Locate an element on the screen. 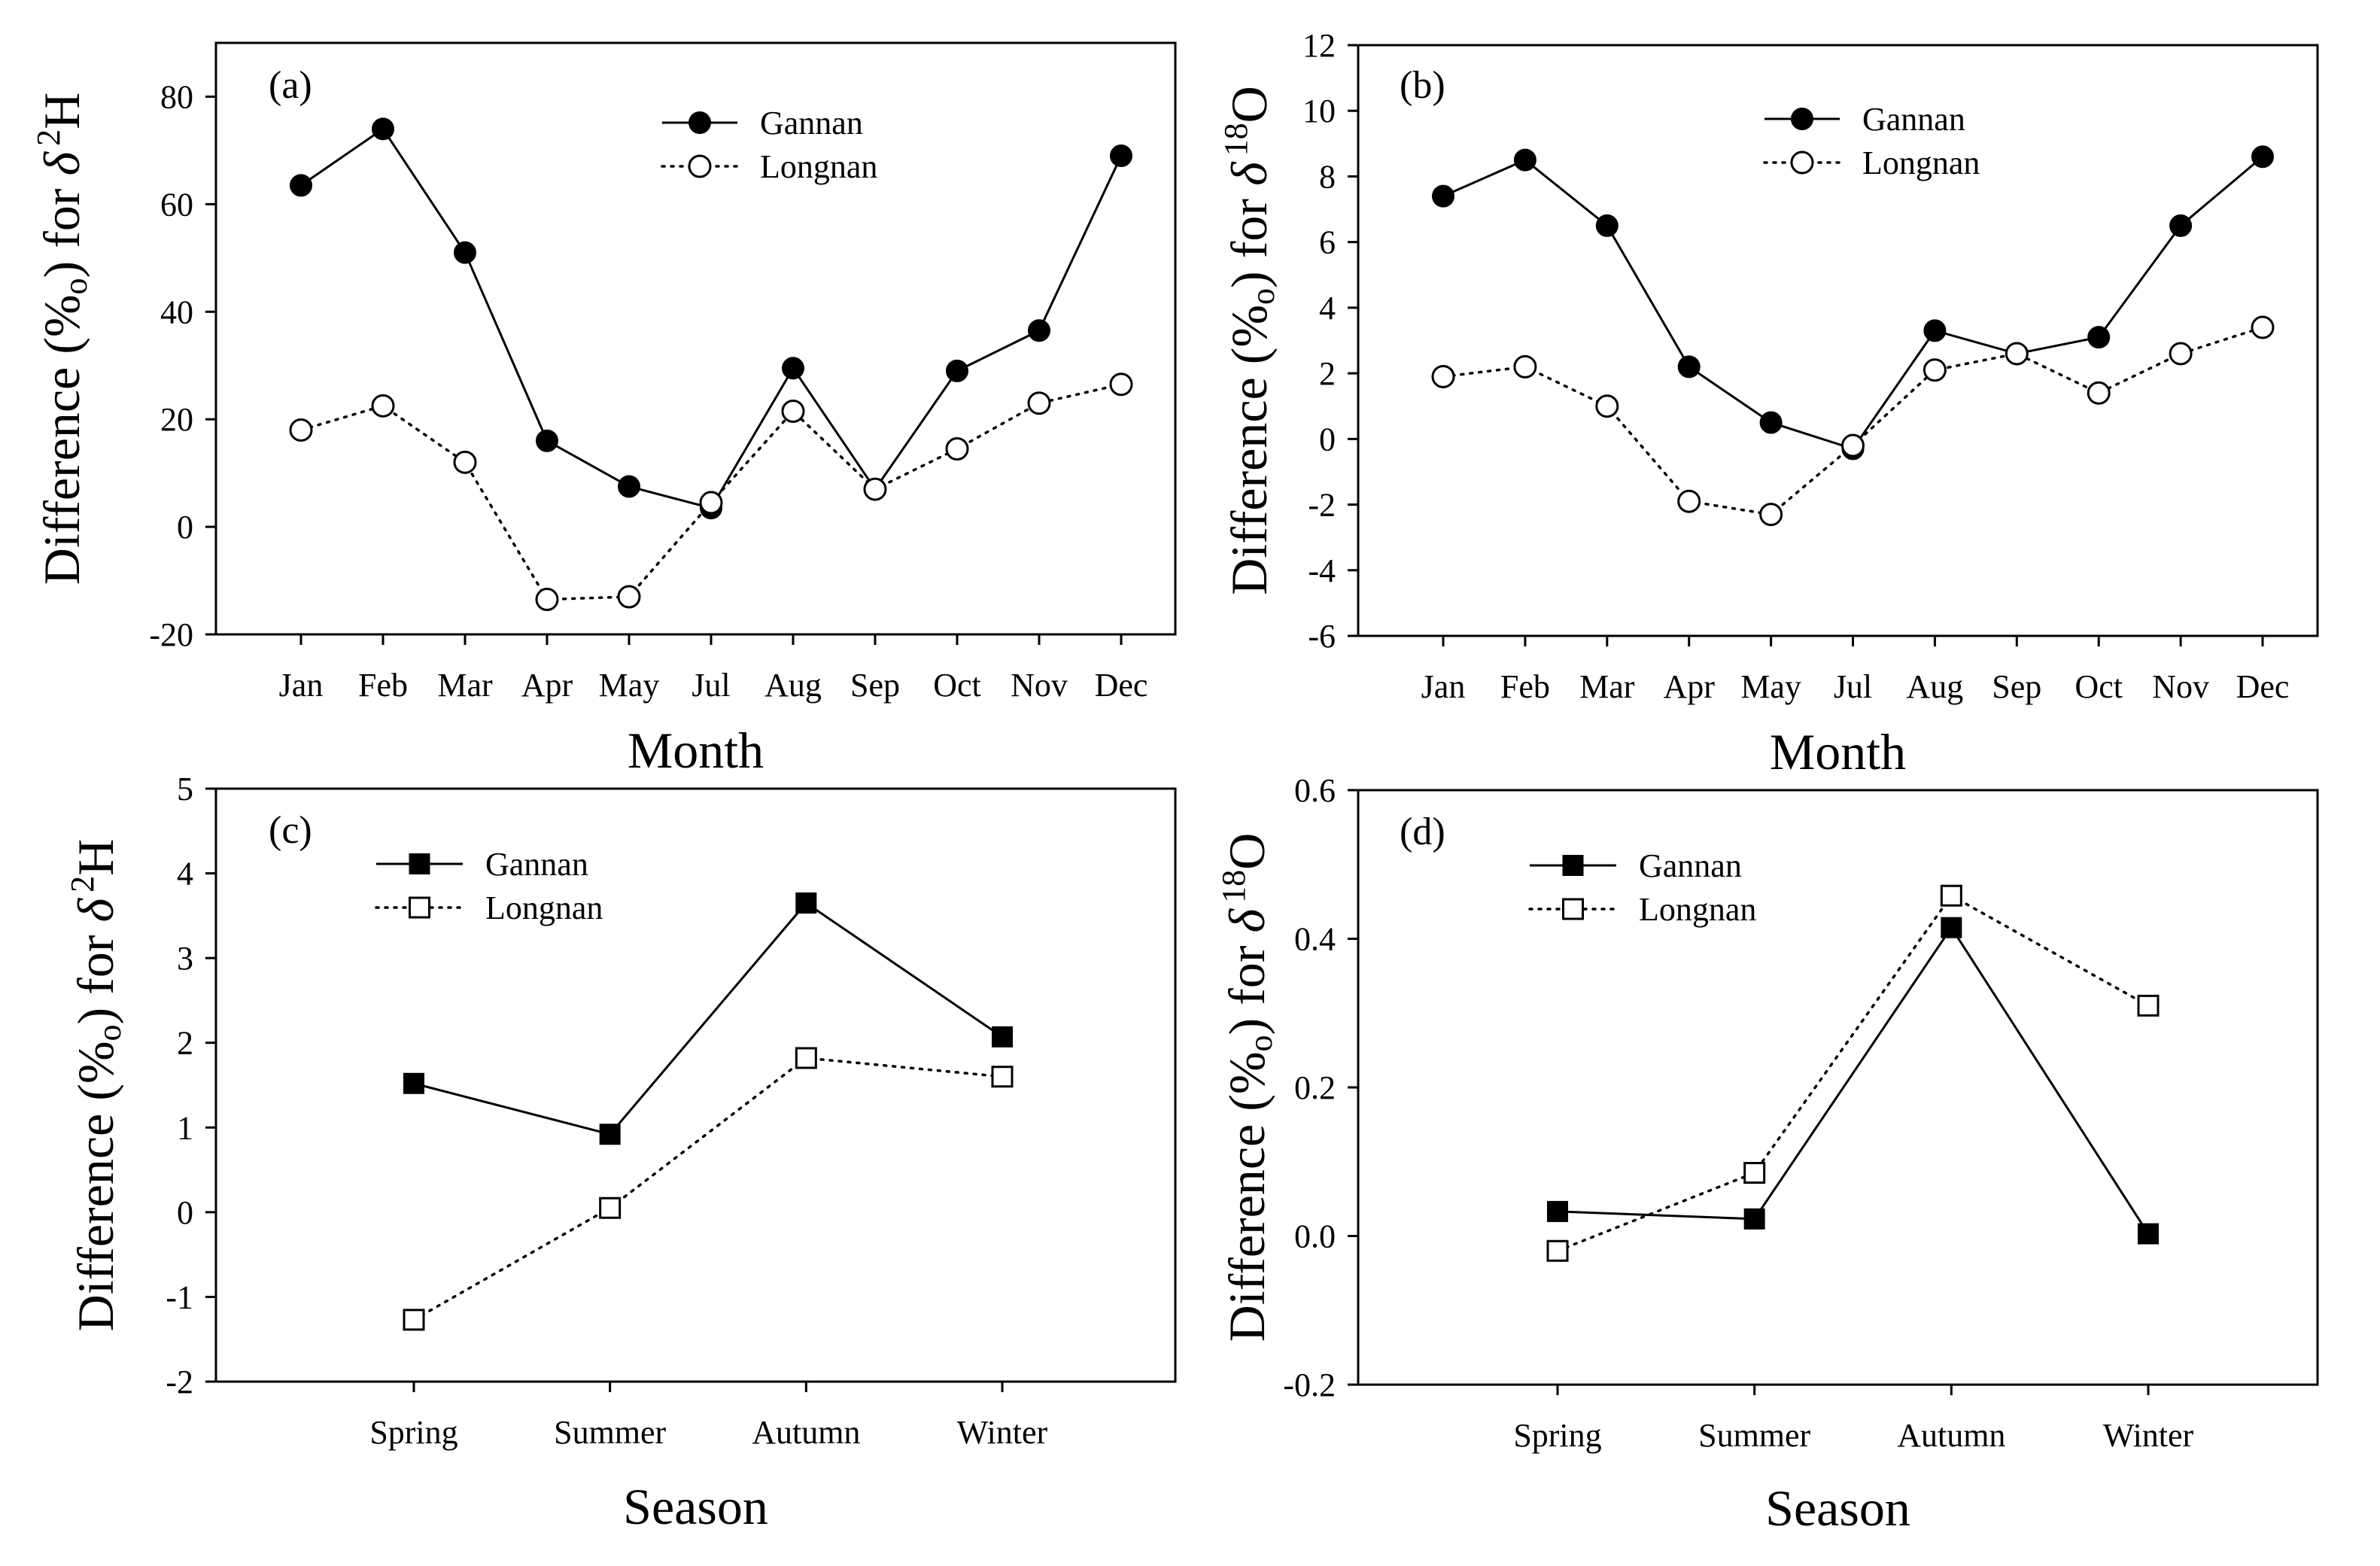 This screenshot has height=1566, width=2380. x-tick-label: May is located at coordinates (629, 685).